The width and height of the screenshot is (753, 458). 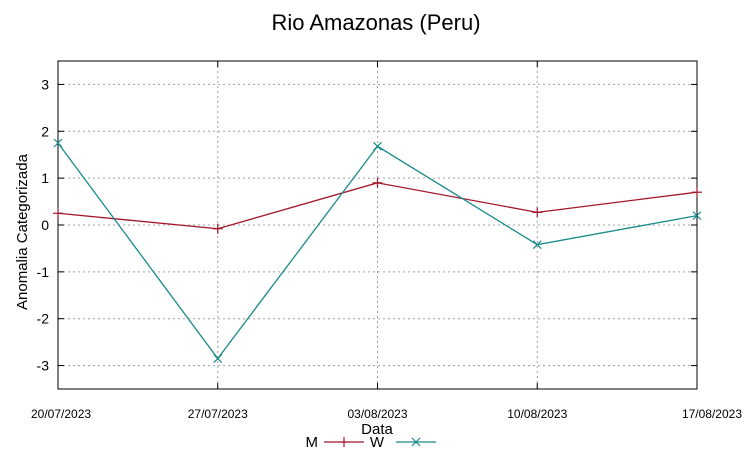 What do you see at coordinates (43, 272) in the screenshot?
I see `y-tick-label: -1` at bounding box center [43, 272].